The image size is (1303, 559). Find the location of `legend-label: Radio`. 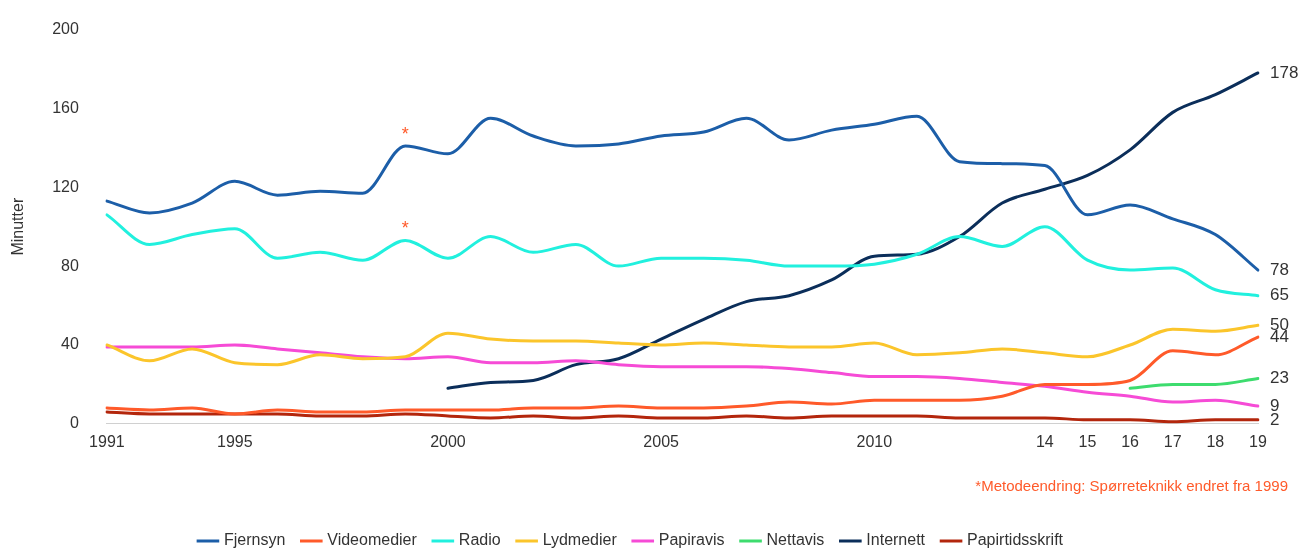

legend-label: Radio is located at coordinates (479, 540).